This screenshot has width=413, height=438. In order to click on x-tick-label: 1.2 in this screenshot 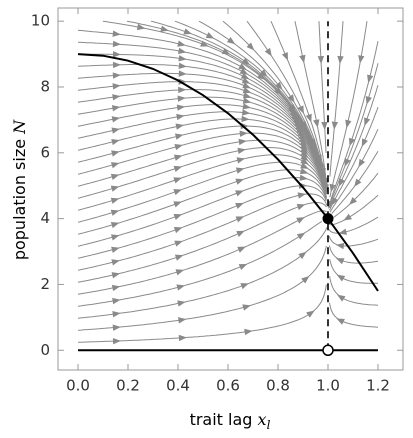, I will do `click(378, 386)`.